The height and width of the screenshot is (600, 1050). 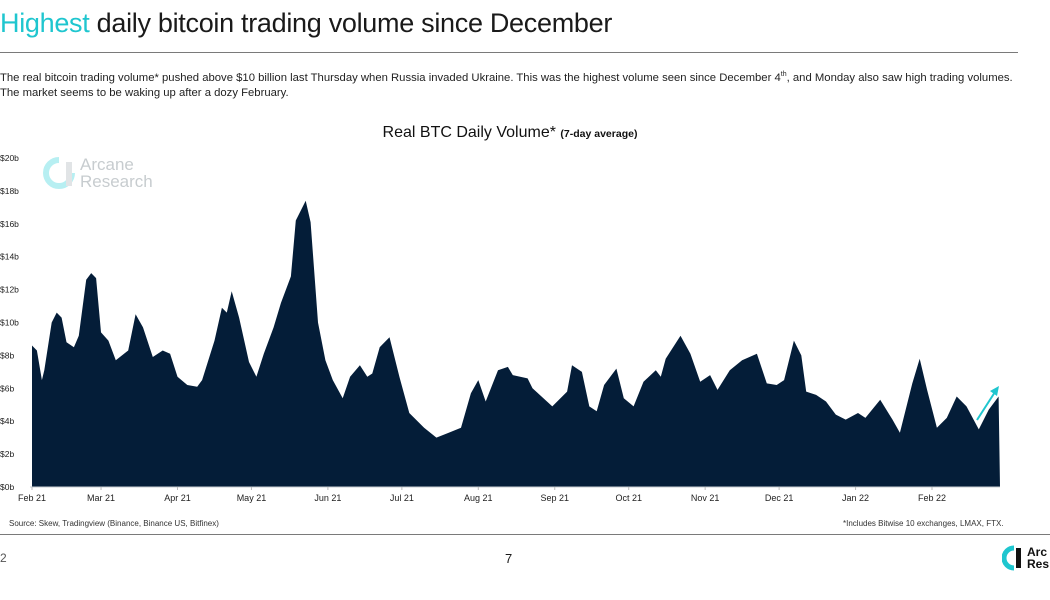 What do you see at coordinates (783, 74) in the screenshot?
I see `paragraph-sup: th` at bounding box center [783, 74].